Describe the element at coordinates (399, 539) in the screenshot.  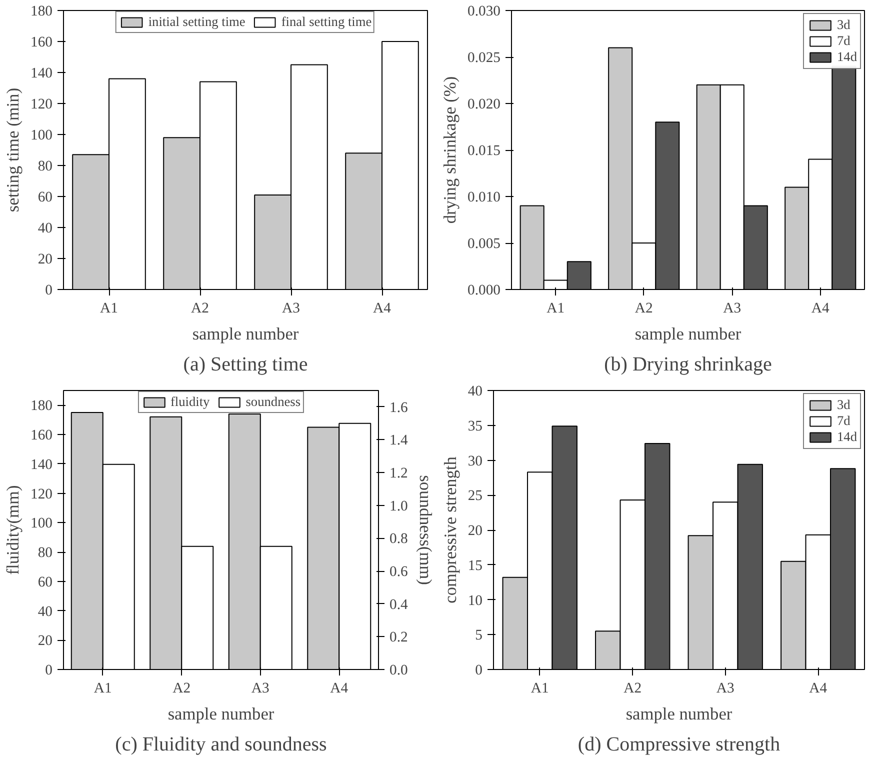
I see `y2-tick-label: 0.8` at that location.